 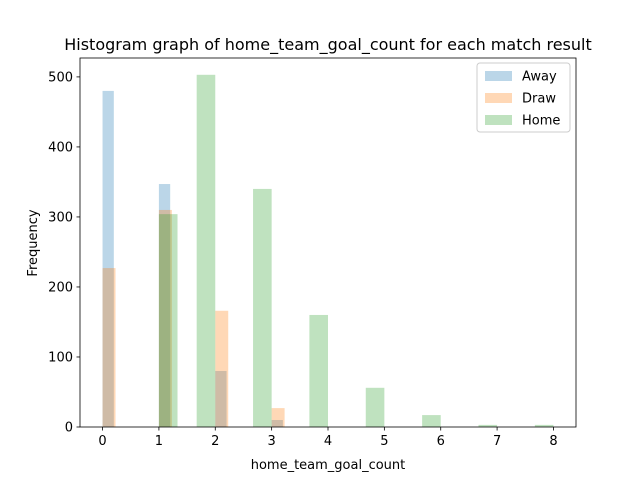 What do you see at coordinates (69, 428) in the screenshot?
I see `y-tick-label: 0` at bounding box center [69, 428].